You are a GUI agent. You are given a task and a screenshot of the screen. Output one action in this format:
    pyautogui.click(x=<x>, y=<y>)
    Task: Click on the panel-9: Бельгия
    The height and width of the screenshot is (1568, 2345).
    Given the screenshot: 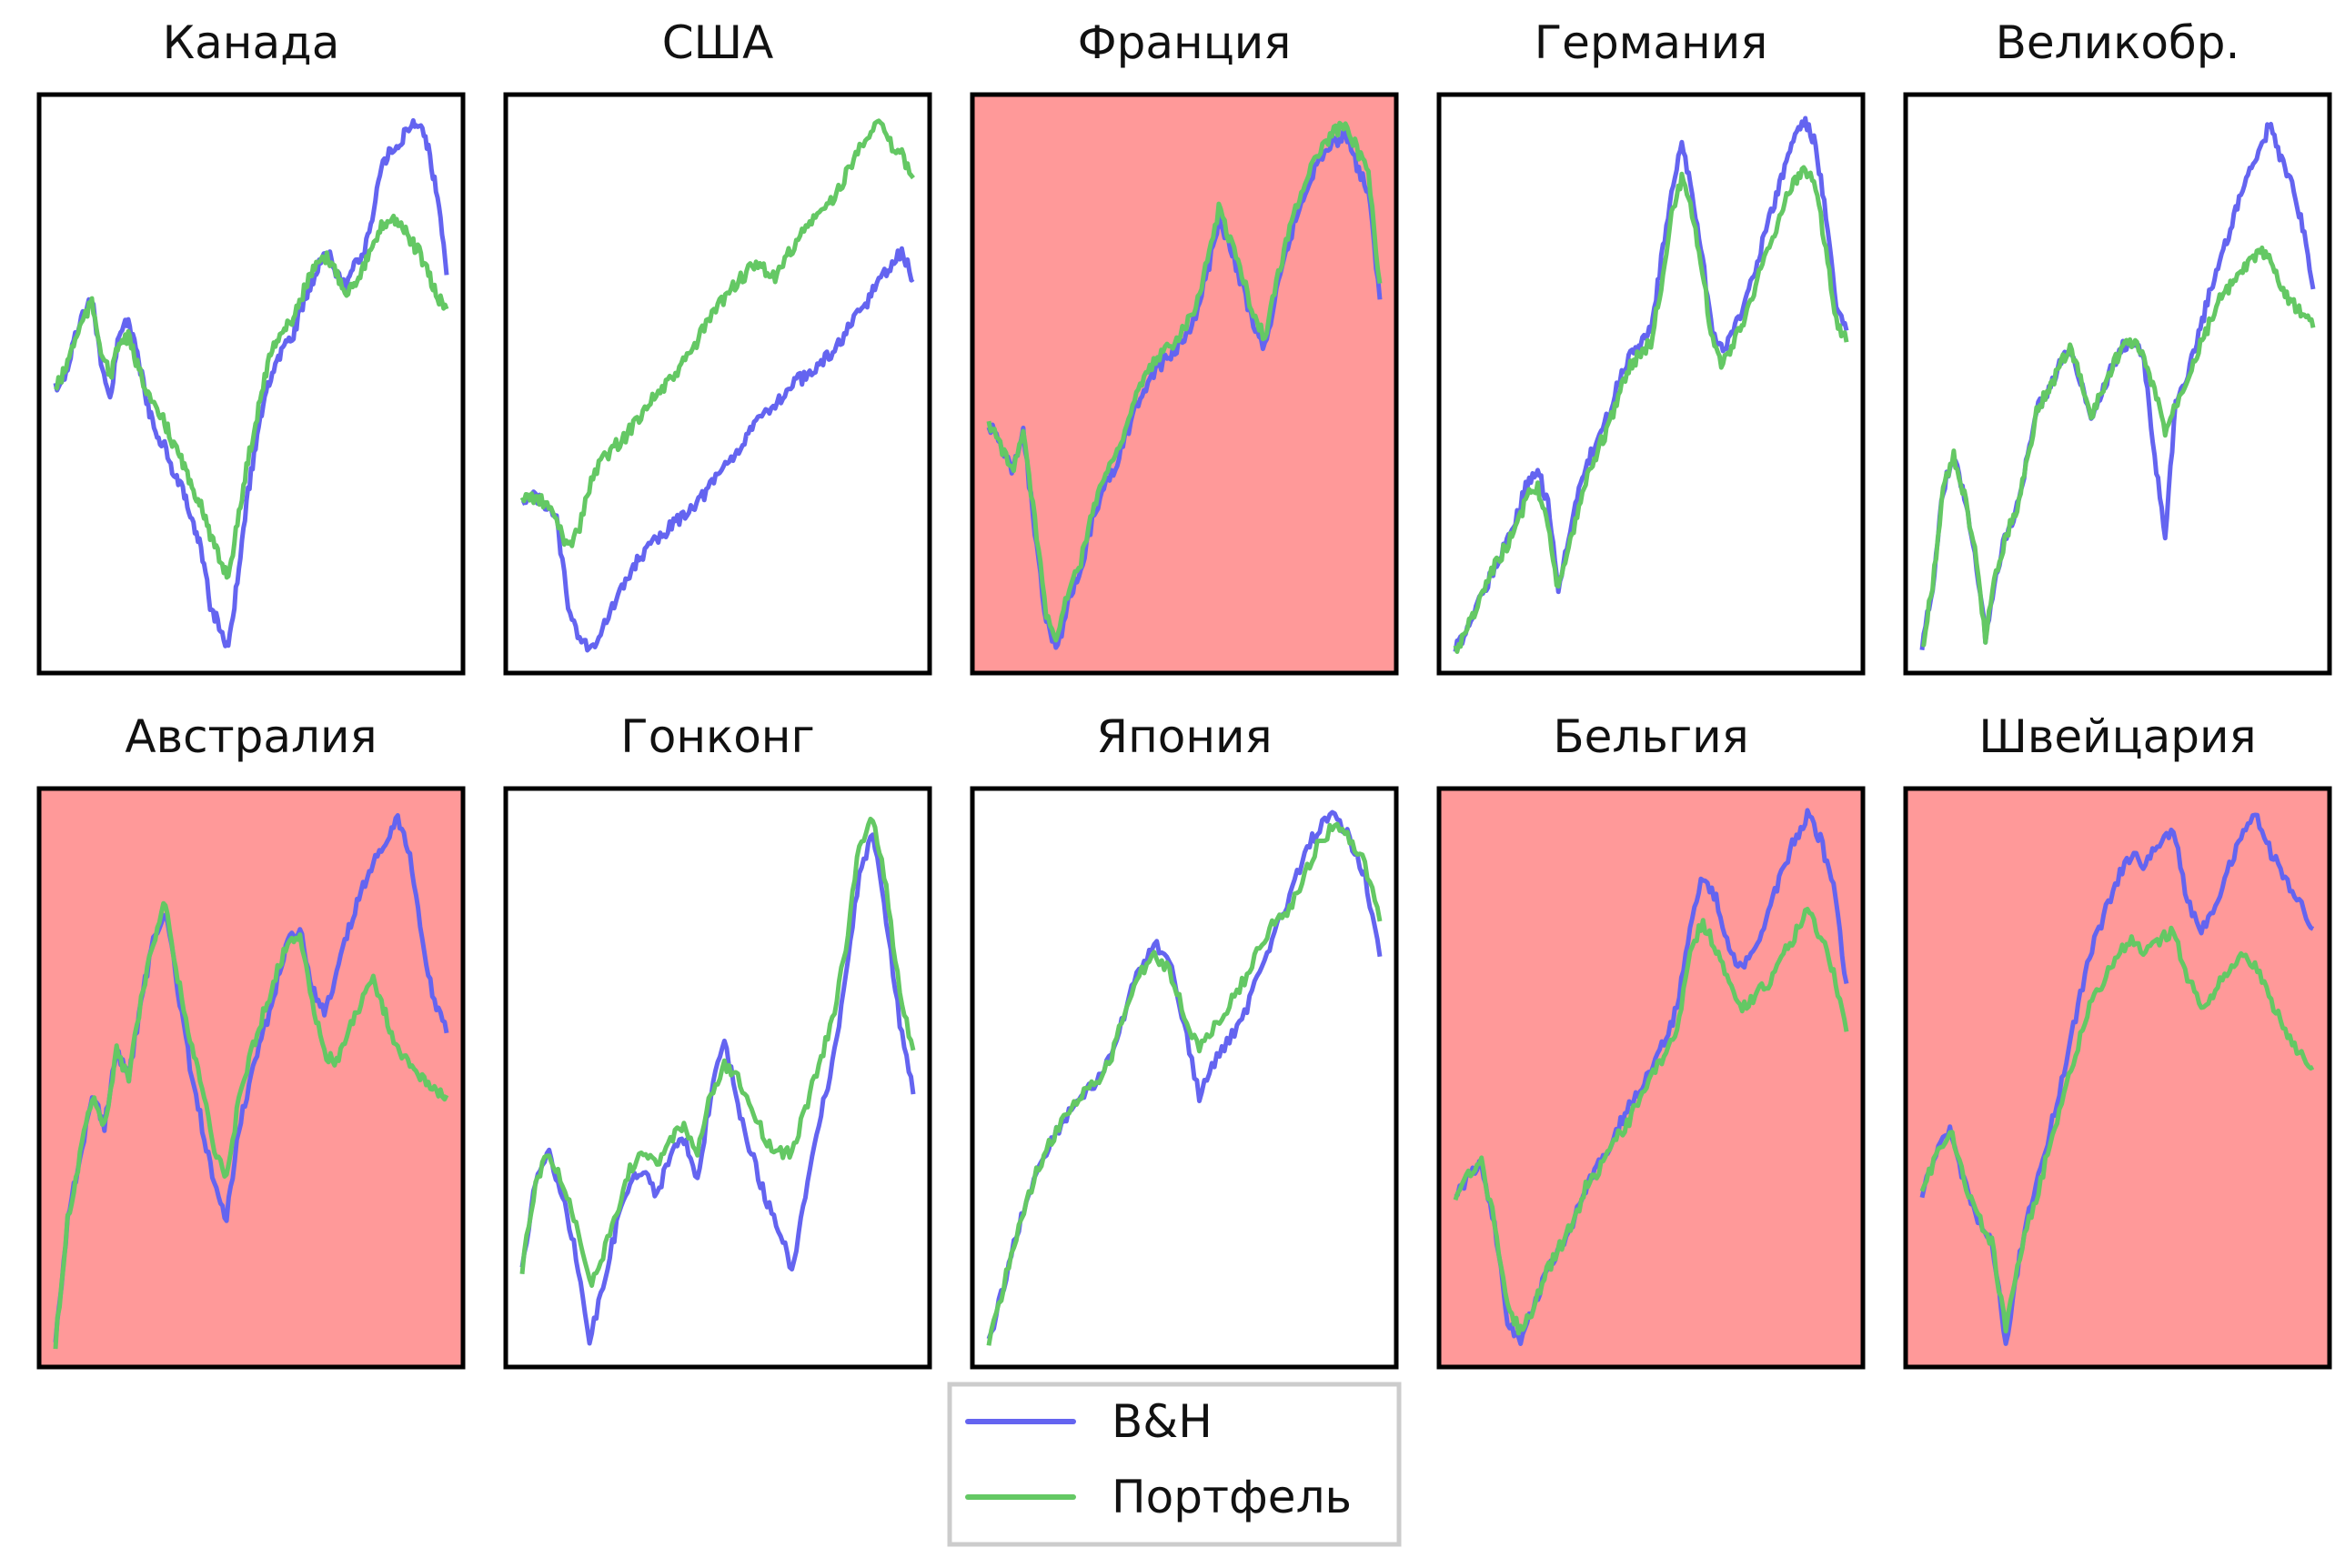 What is the action you would take?
    pyautogui.click(x=1651, y=1040)
    